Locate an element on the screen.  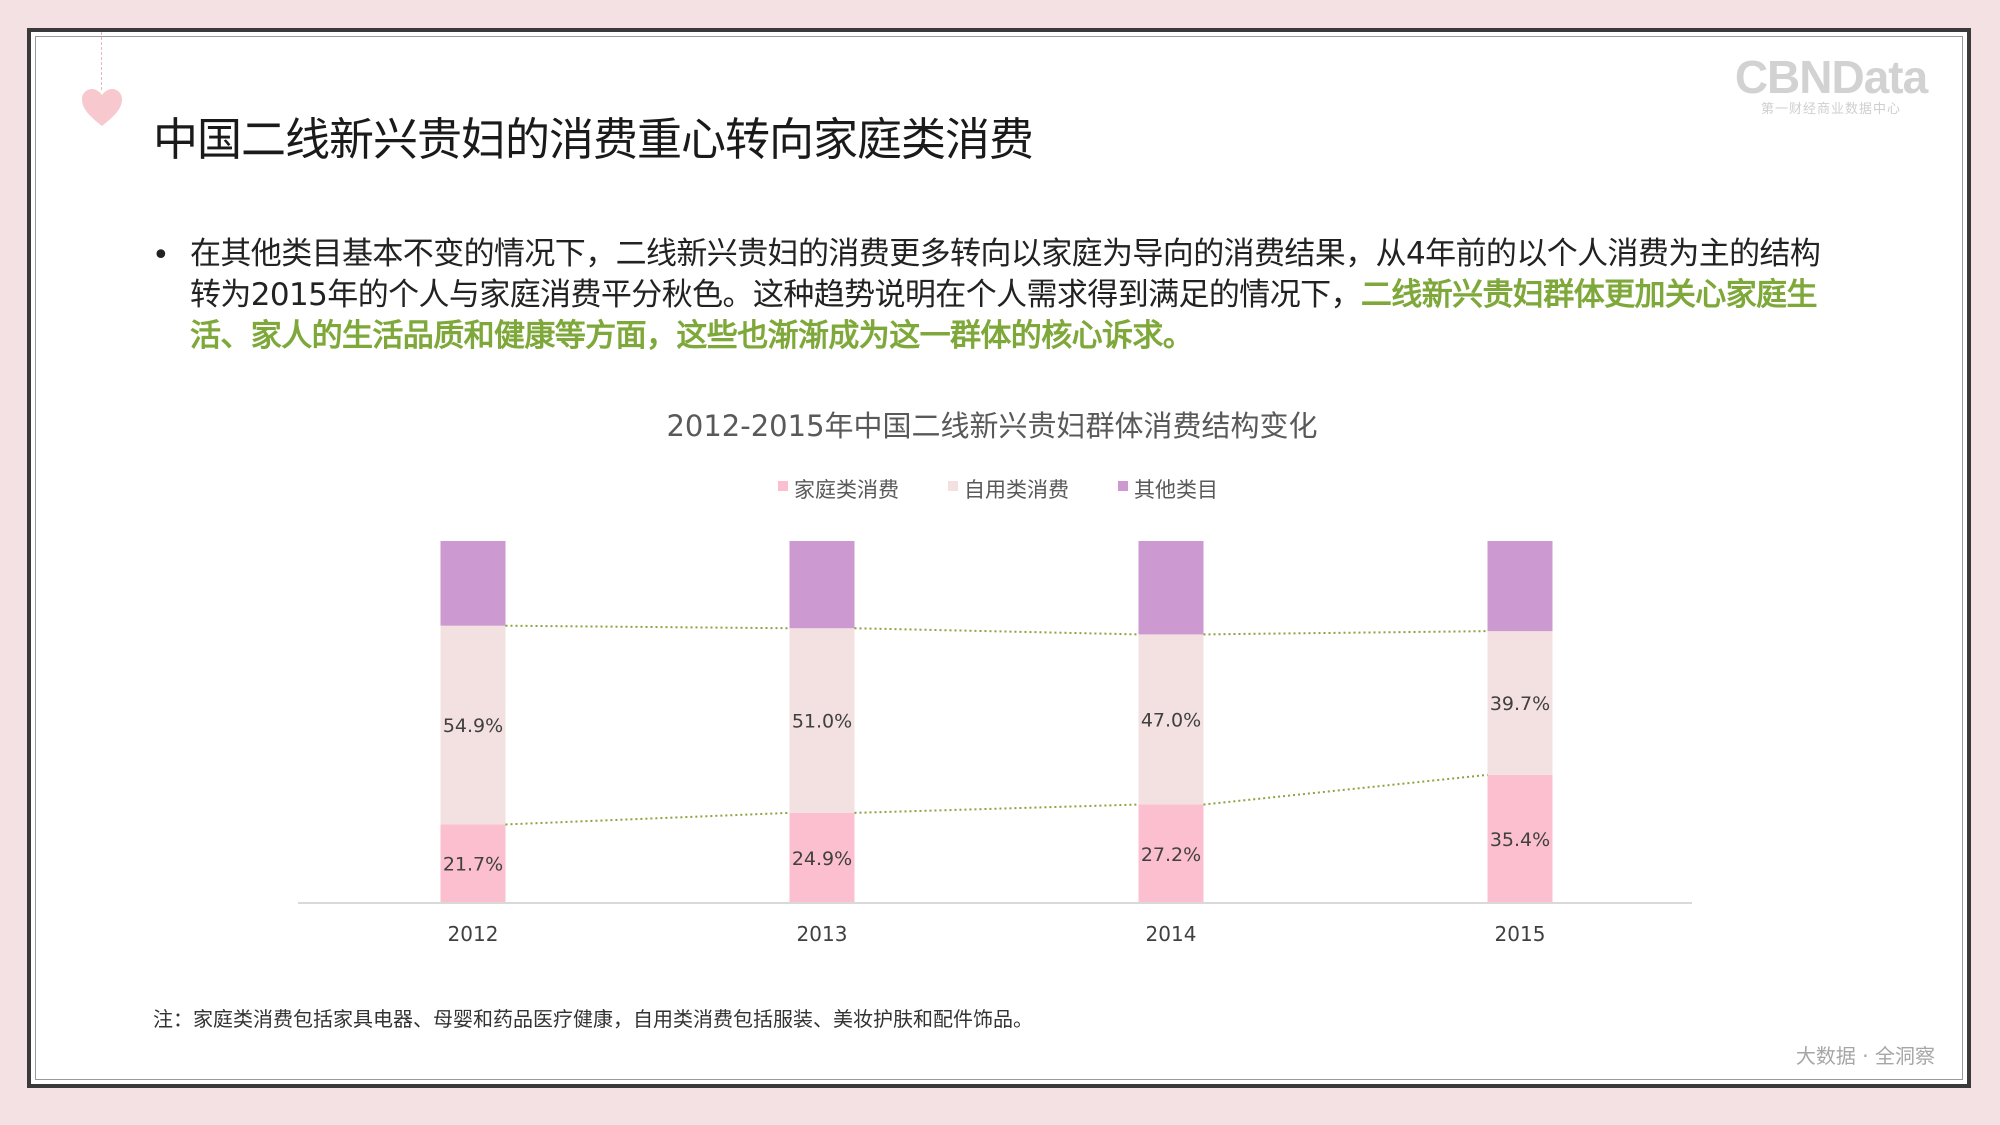
heart-icon is located at coordinates (102, 107).